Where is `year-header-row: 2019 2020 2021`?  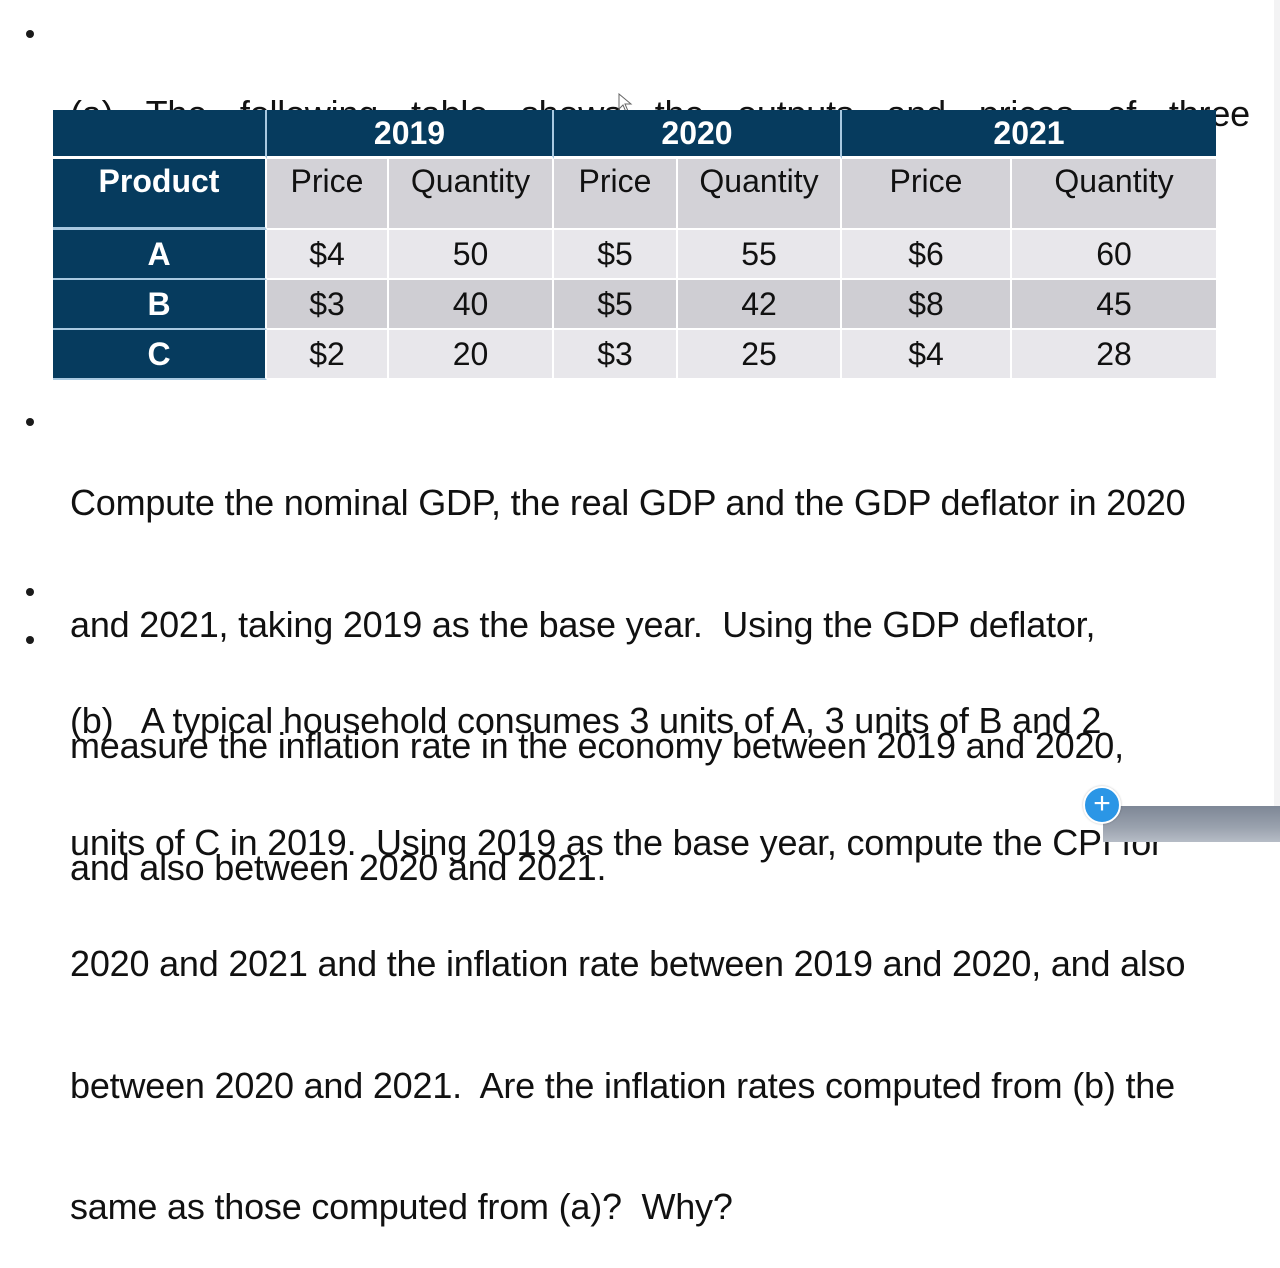
year-header-row: 2019 2020 2021 is located at coordinates (634, 134).